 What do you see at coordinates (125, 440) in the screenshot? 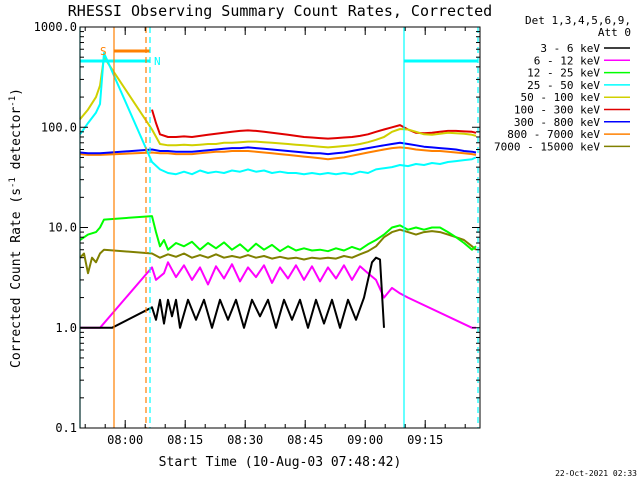
I see `x-tick-label: 08:00` at bounding box center [125, 440].